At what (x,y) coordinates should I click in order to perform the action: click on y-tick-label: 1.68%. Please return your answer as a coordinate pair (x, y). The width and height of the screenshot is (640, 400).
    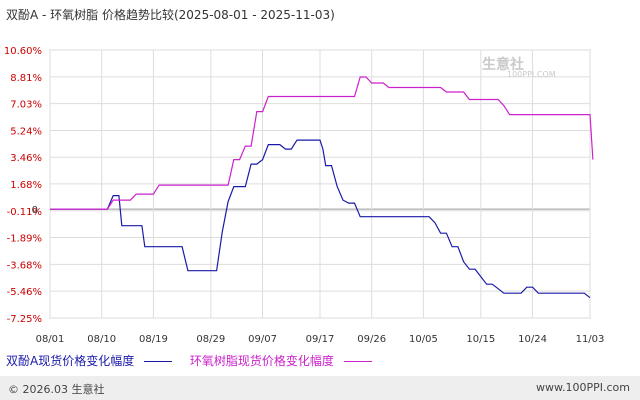
    Looking at the image, I should click on (26, 185).